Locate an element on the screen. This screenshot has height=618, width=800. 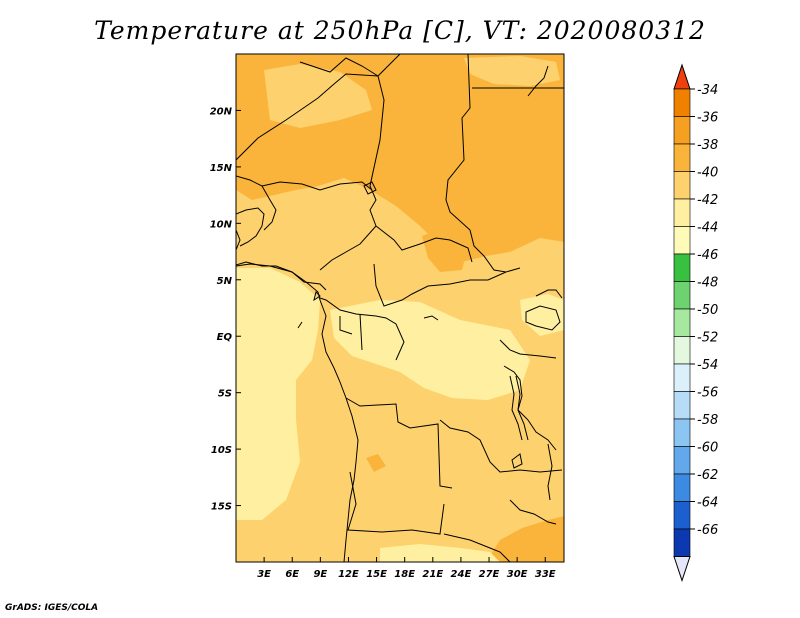
colorbar-label: -42 is located at coordinates (707, 200).